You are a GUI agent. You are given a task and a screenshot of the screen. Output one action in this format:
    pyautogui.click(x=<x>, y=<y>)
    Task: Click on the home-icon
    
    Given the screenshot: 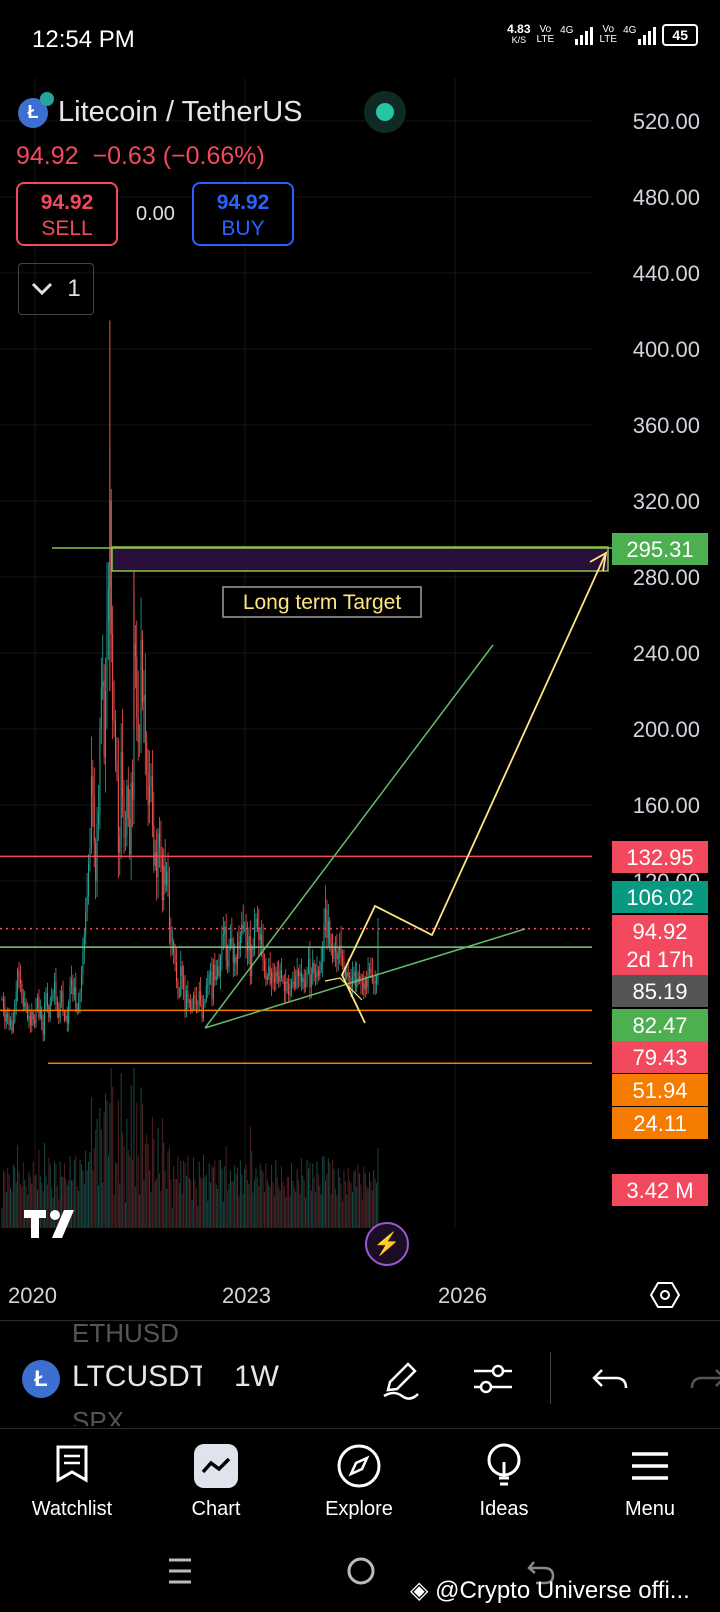 What is the action you would take?
    pyautogui.click(x=361, y=1571)
    